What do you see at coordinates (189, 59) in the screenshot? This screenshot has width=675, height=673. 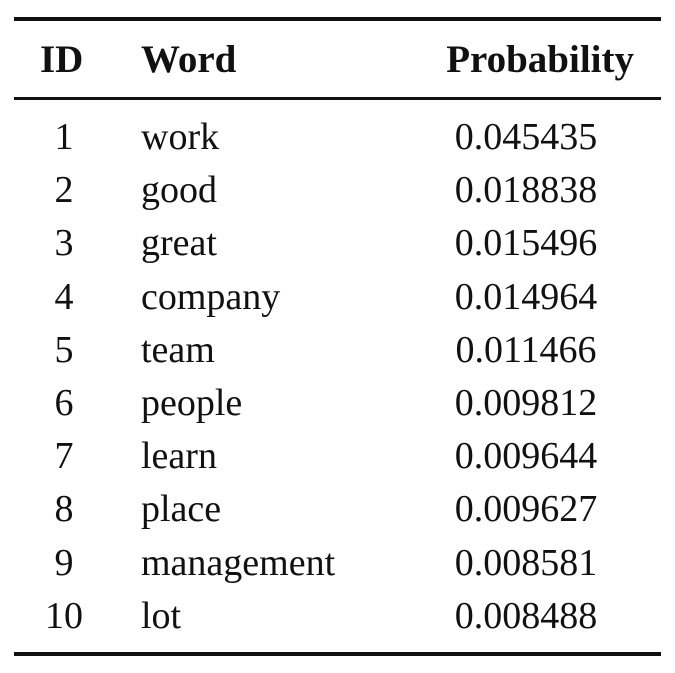 I see `column-header-word: Word` at bounding box center [189, 59].